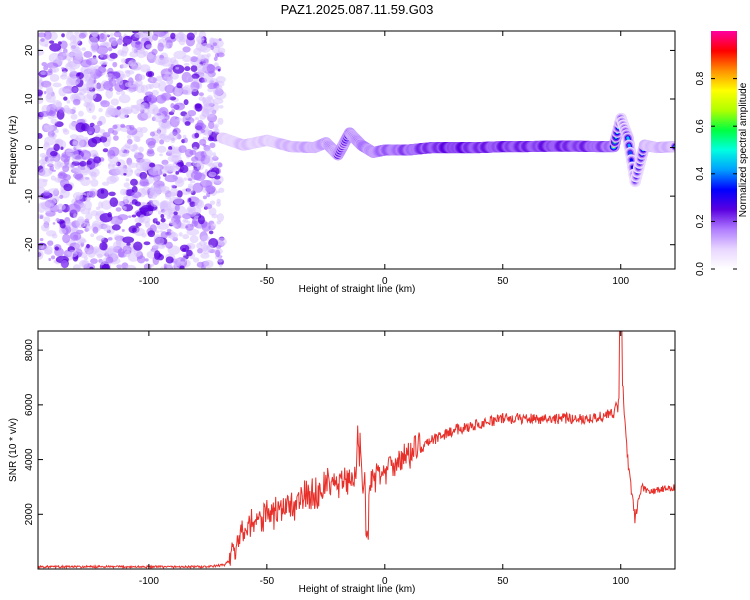 The height and width of the screenshot is (600, 750). Describe the element at coordinates (13, 450) in the screenshot. I see `snr-y-axis-label: SNR (10 * v/v)` at that location.